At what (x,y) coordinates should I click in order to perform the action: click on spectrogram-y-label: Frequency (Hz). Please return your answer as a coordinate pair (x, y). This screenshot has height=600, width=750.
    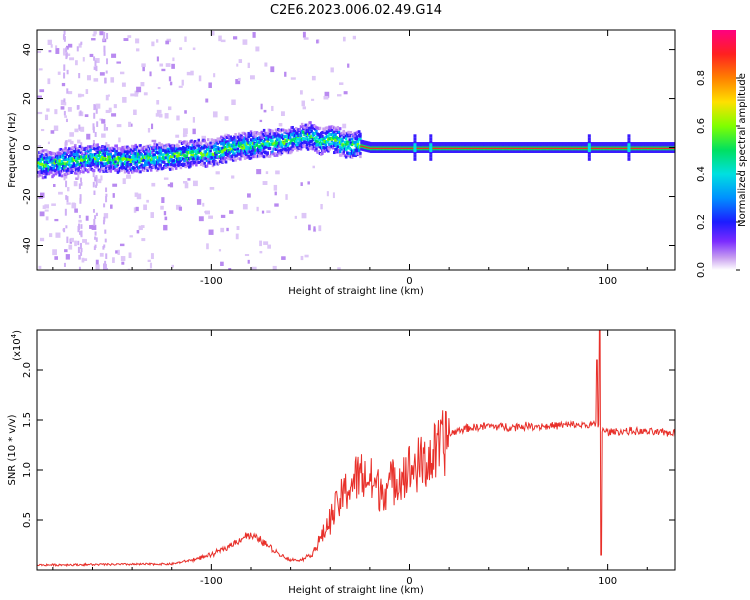
    Looking at the image, I should click on (12, 150).